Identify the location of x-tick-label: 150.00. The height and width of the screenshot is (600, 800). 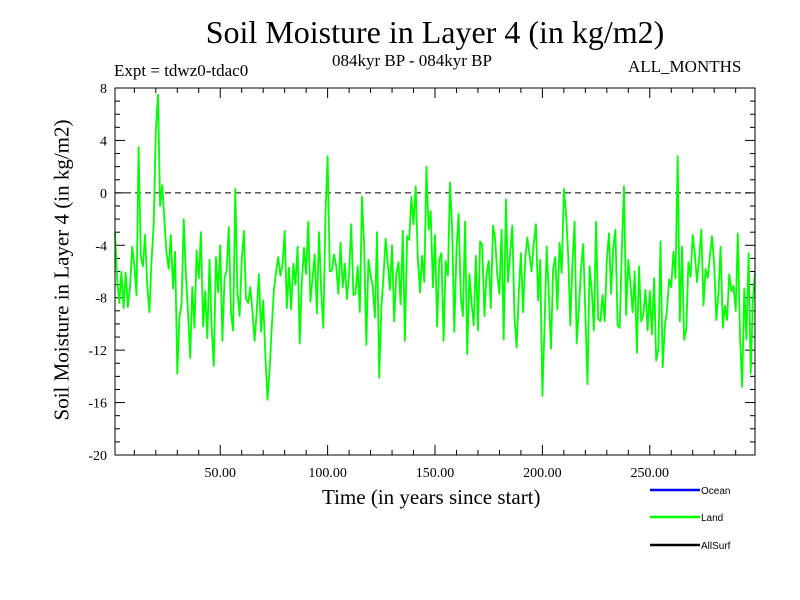
(435, 473).